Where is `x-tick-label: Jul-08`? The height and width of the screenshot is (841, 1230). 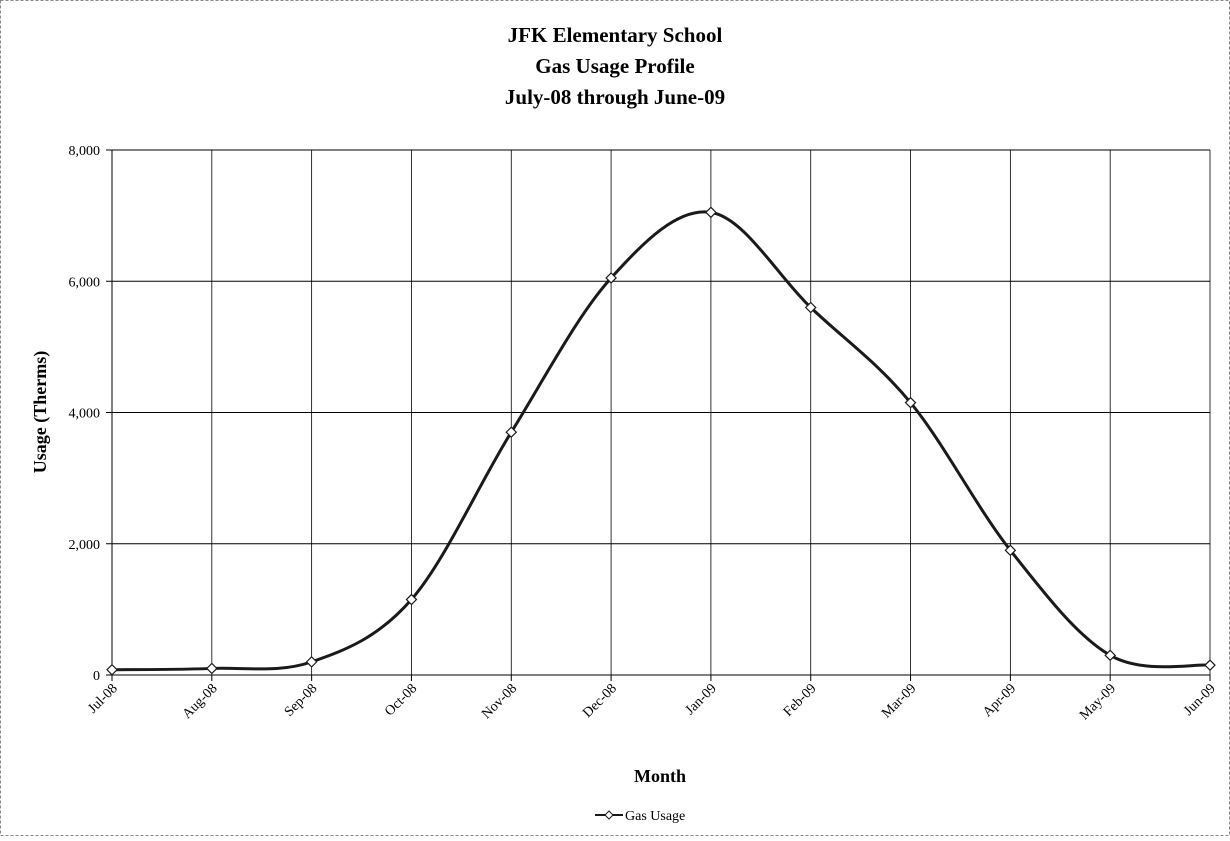
x-tick-label: Jul-08 is located at coordinates (102, 698).